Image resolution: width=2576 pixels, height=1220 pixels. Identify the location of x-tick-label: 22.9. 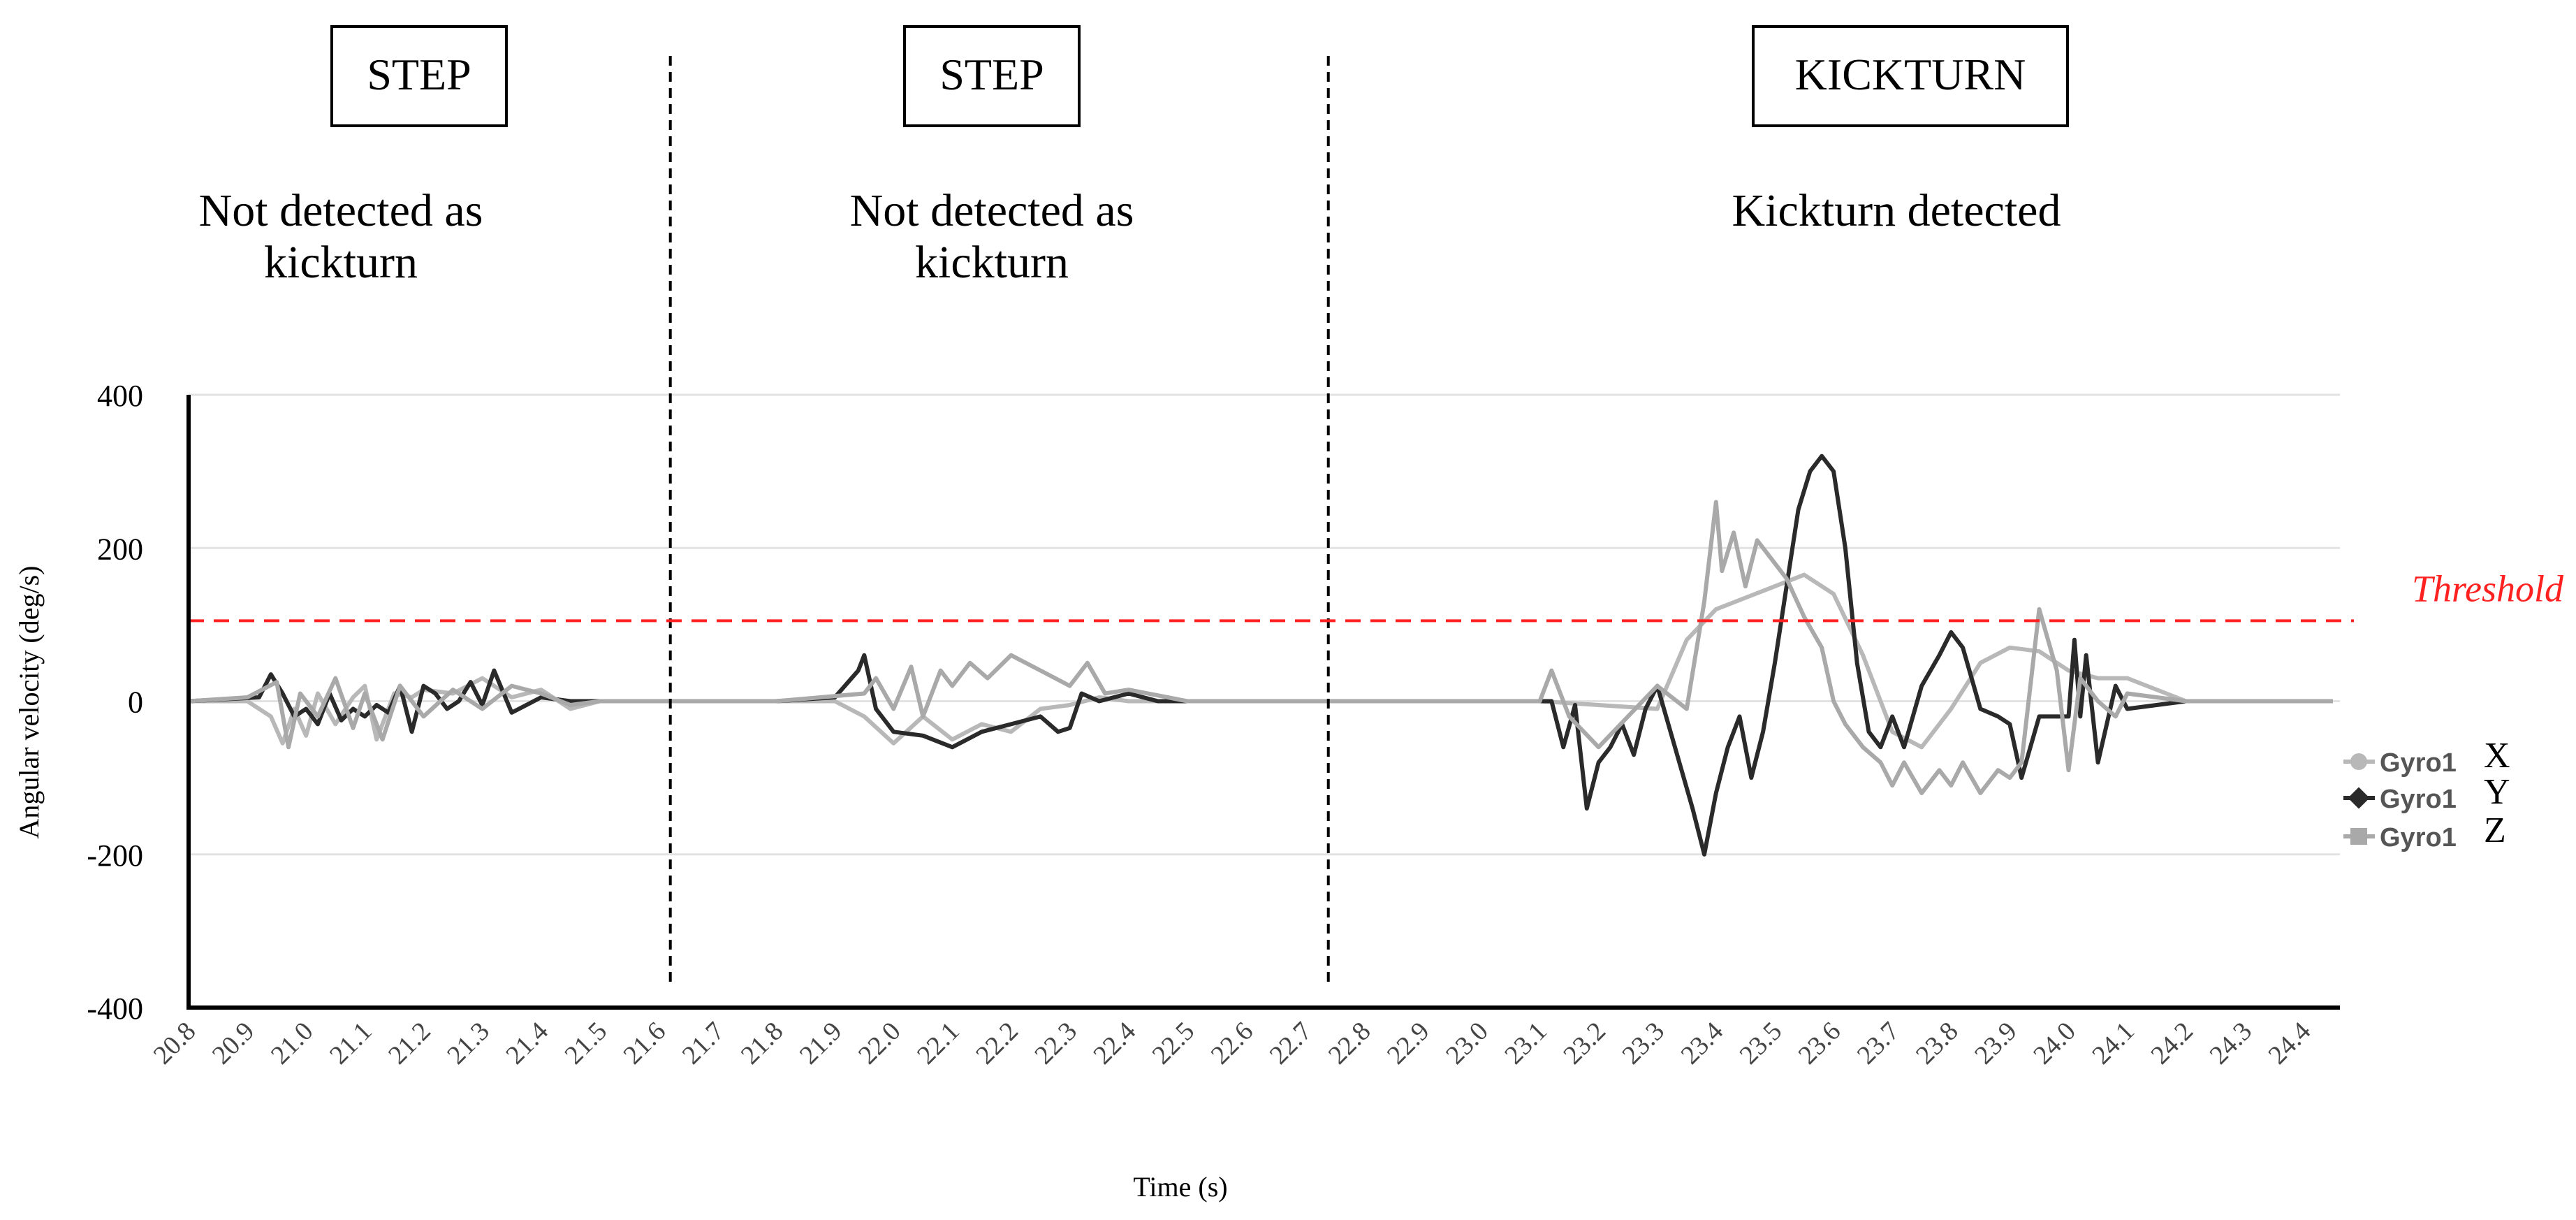
(1408, 1043).